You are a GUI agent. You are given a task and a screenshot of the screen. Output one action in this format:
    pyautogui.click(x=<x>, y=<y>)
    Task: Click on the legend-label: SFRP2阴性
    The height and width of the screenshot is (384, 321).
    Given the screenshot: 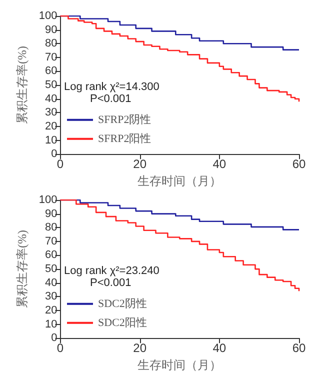 What is the action you would take?
    pyautogui.click(x=125, y=120)
    